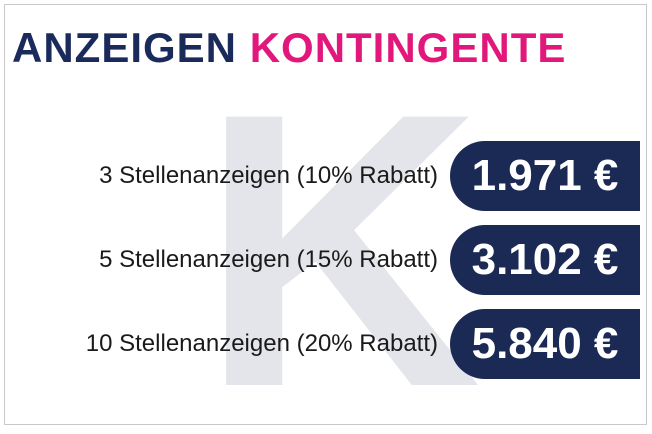 This screenshot has width=652, height=434. What do you see at coordinates (125, 47) in the screenshot?
I see `headline-part-1: ANZEIGEN` at bounding box center [125, 47].